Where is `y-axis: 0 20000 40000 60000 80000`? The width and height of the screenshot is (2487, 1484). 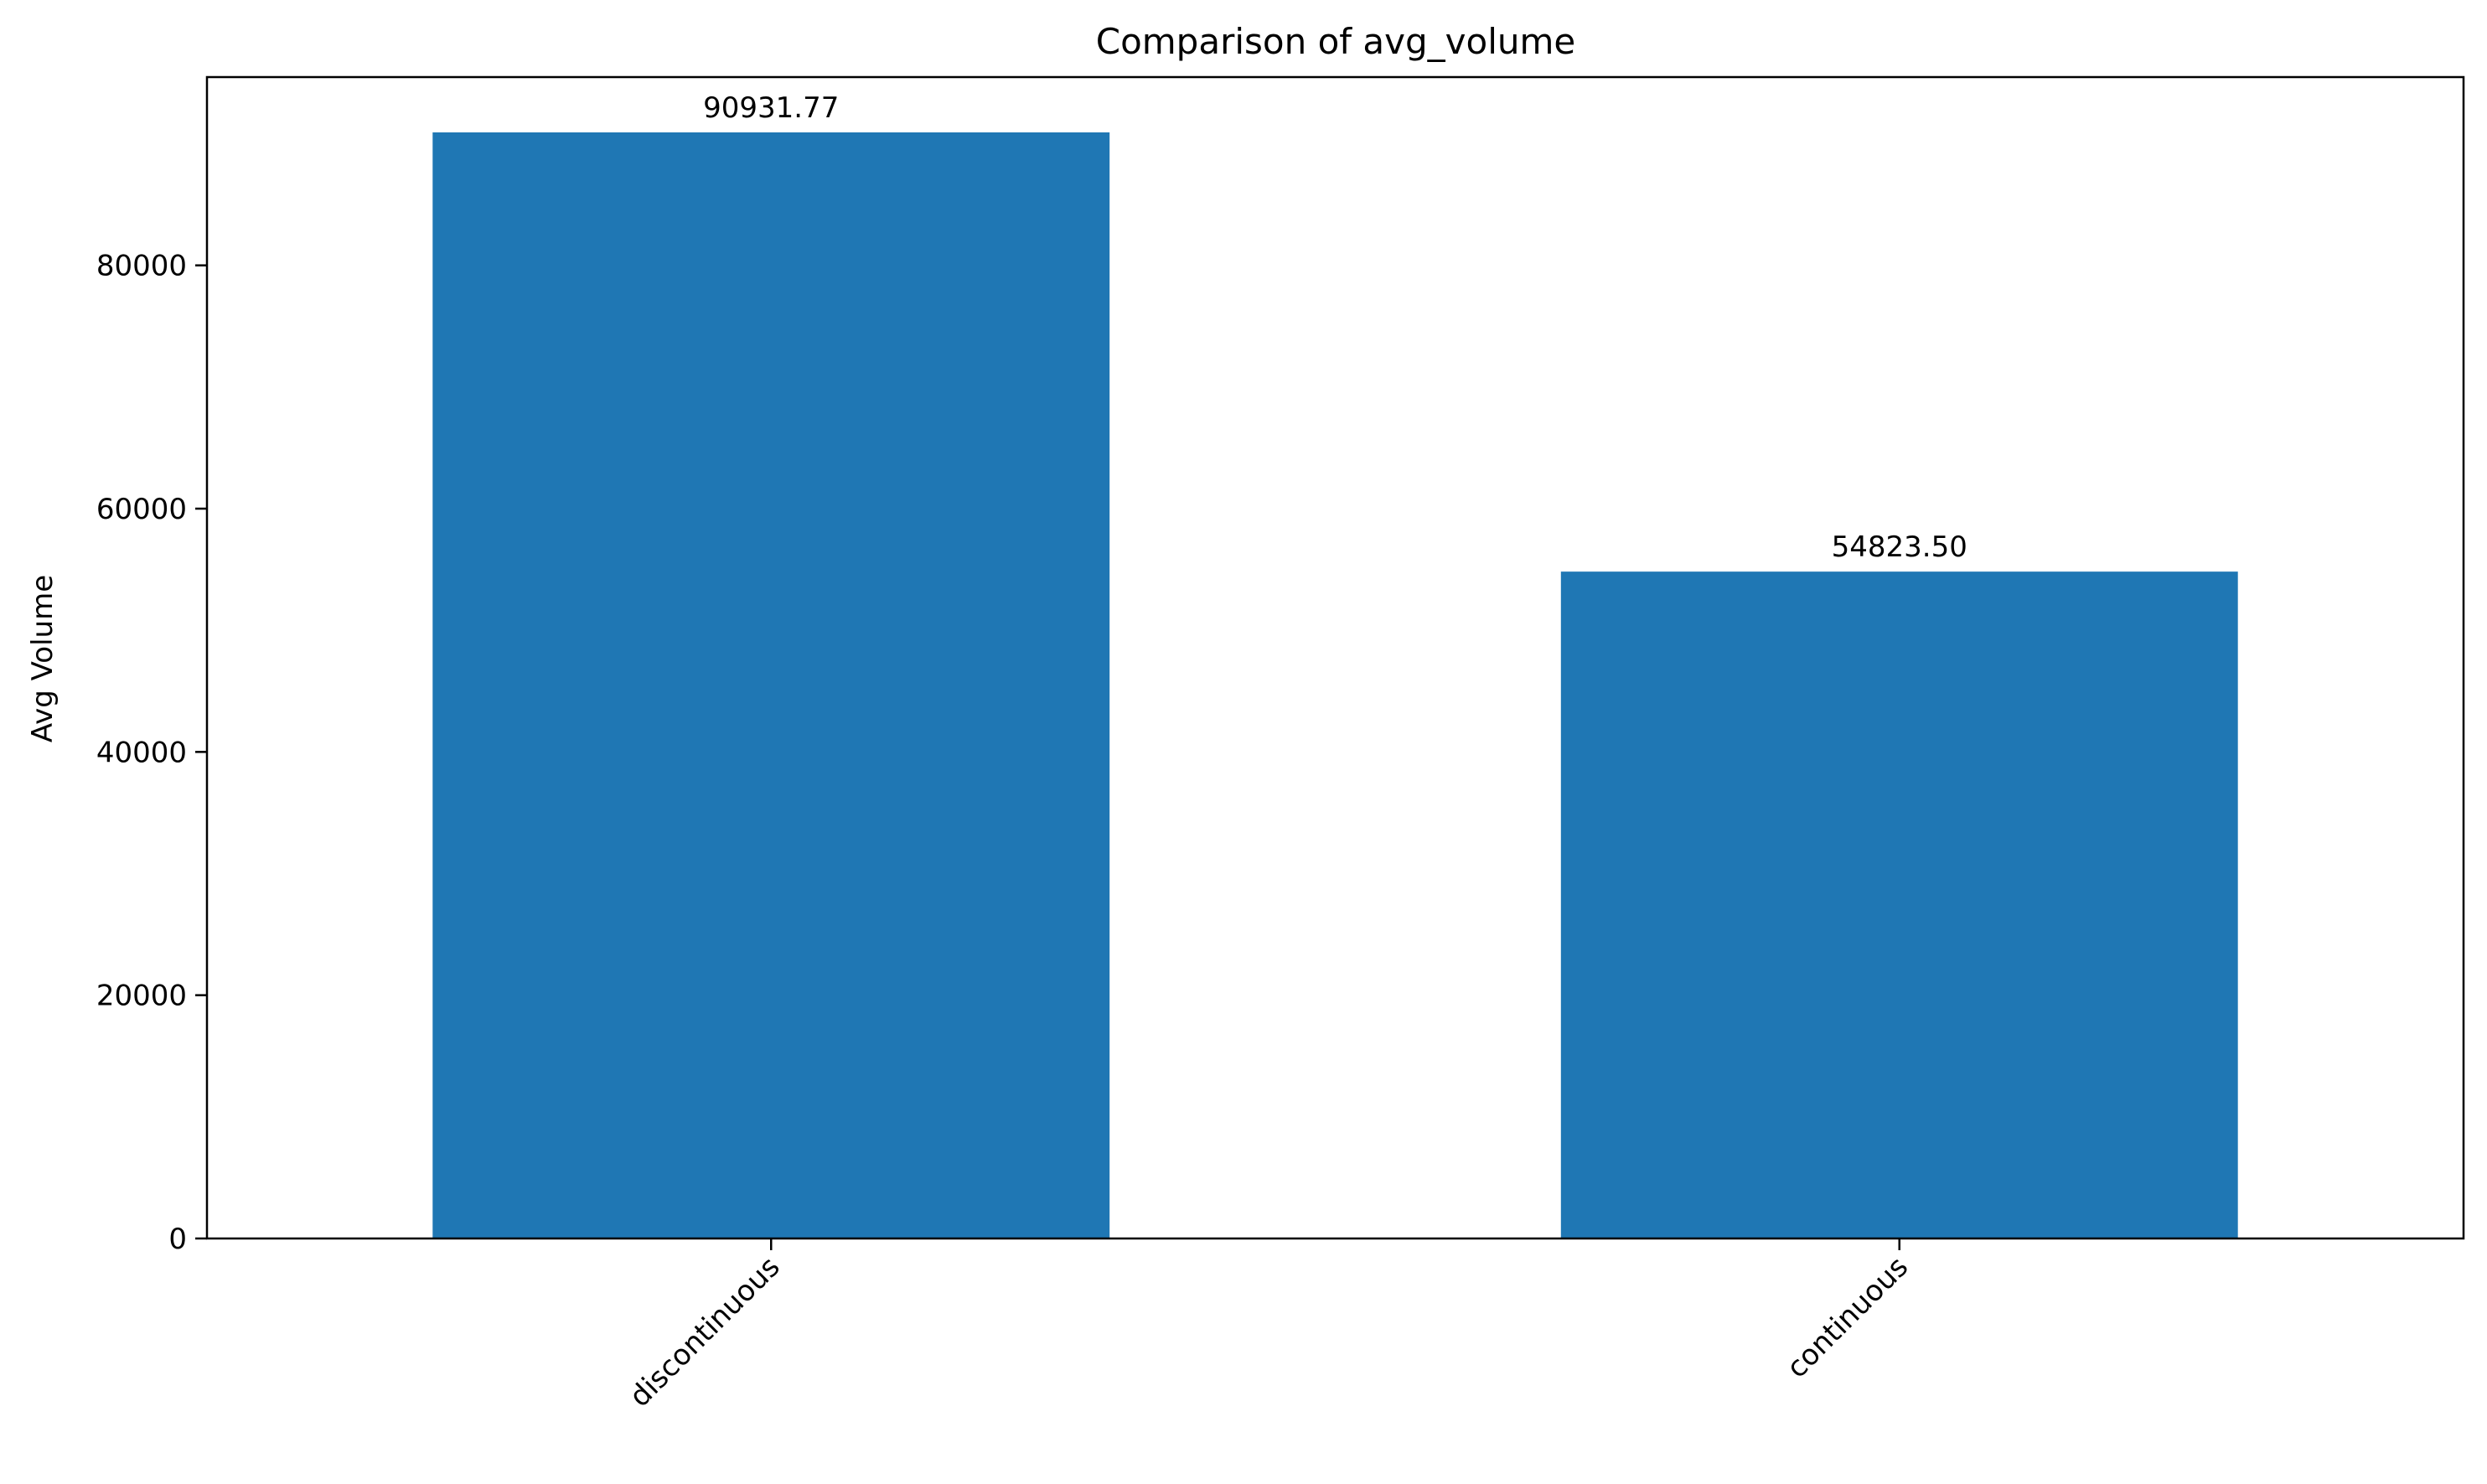
y-axis: 0 20000 40000 60000 80000 is located at coordinates (152, 753).